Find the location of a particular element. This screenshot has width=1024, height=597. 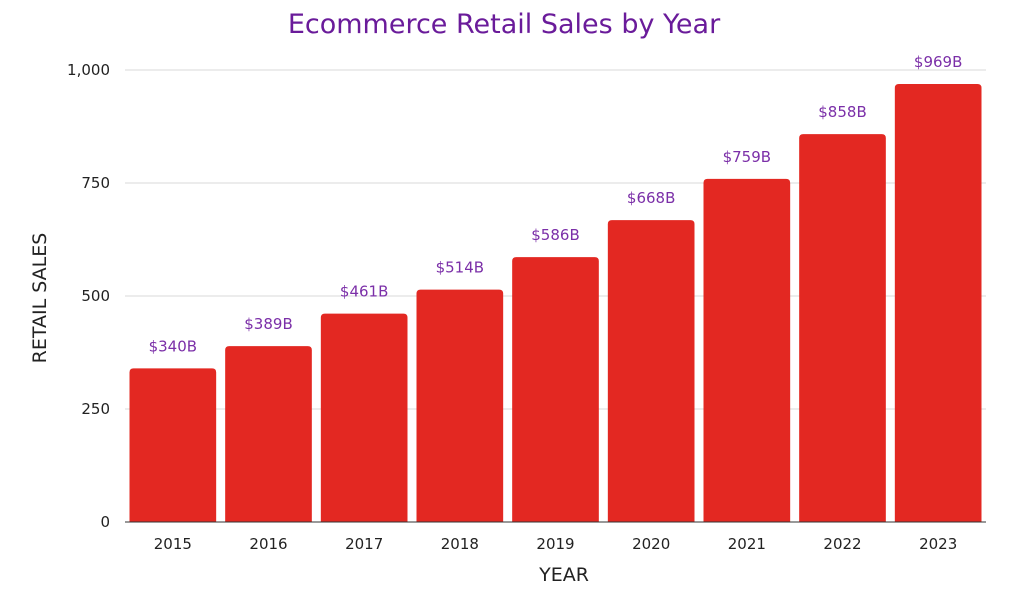

bar-2016 is located at coordinates (268, 434).